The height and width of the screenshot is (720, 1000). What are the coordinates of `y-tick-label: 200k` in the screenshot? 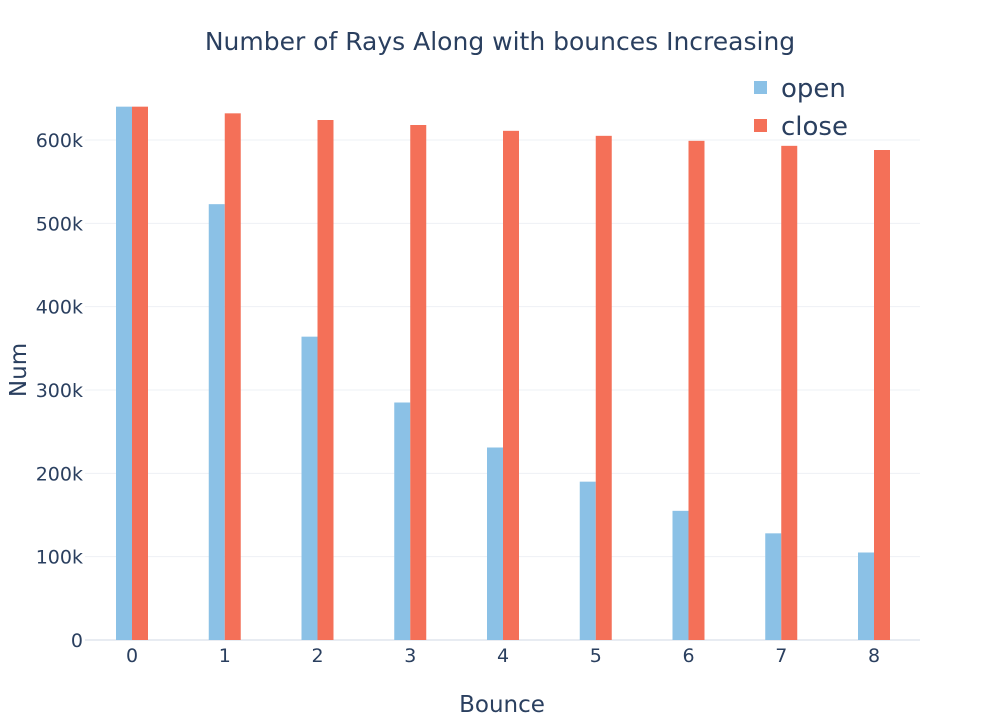 It's located at (59, 474).